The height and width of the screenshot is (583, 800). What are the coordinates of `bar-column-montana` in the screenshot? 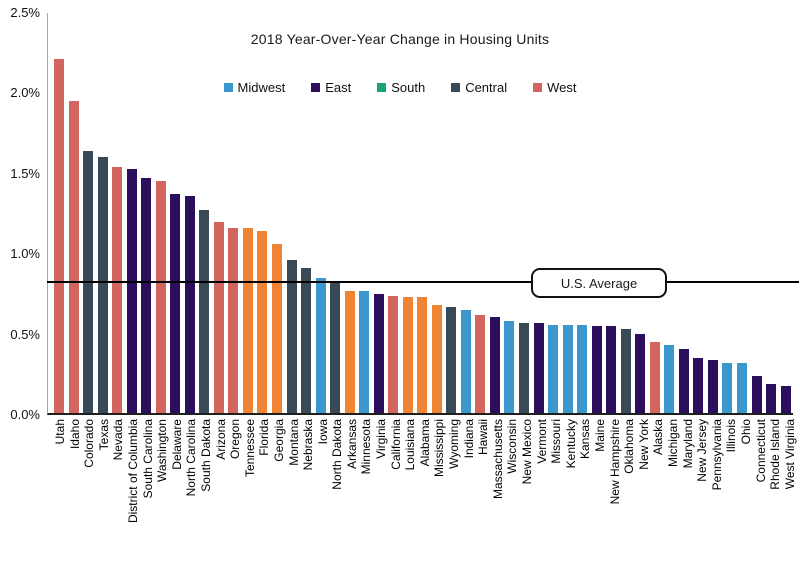 It's located at (291, 213).